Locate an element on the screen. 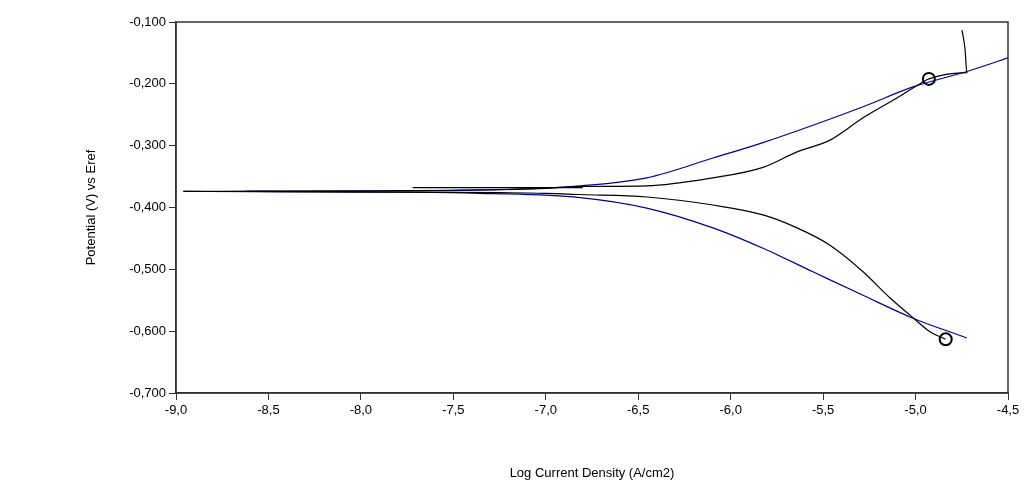  y-axis-title: Potential (V) vs Eref is located at coordinates (91, 207).